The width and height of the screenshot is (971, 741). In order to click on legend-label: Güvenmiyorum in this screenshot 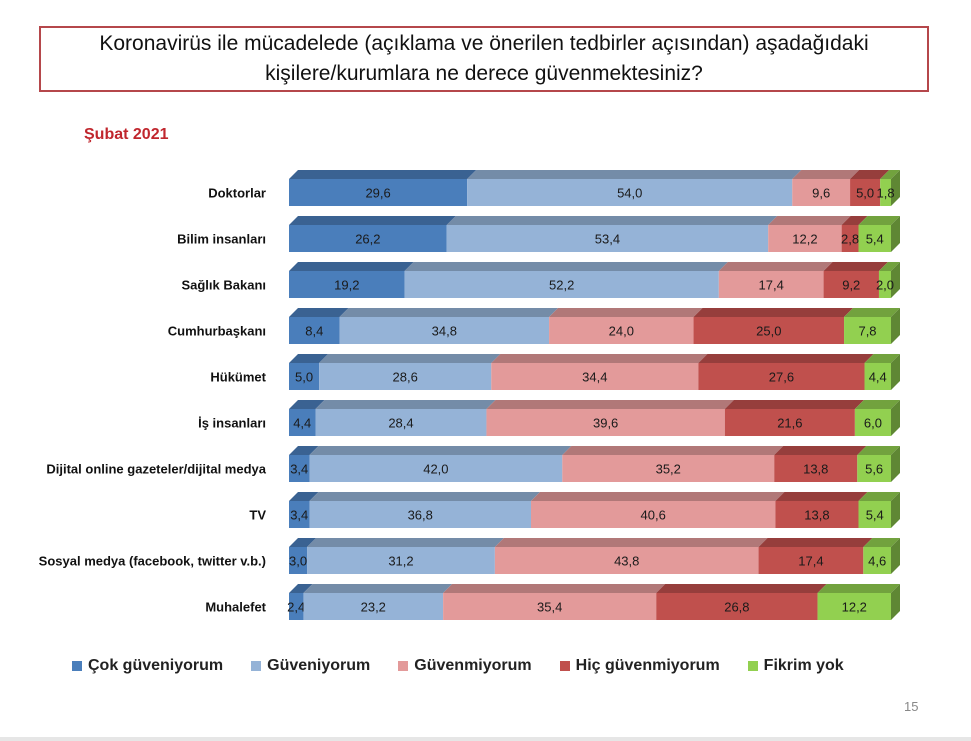, I will do `click(473, 665)`.